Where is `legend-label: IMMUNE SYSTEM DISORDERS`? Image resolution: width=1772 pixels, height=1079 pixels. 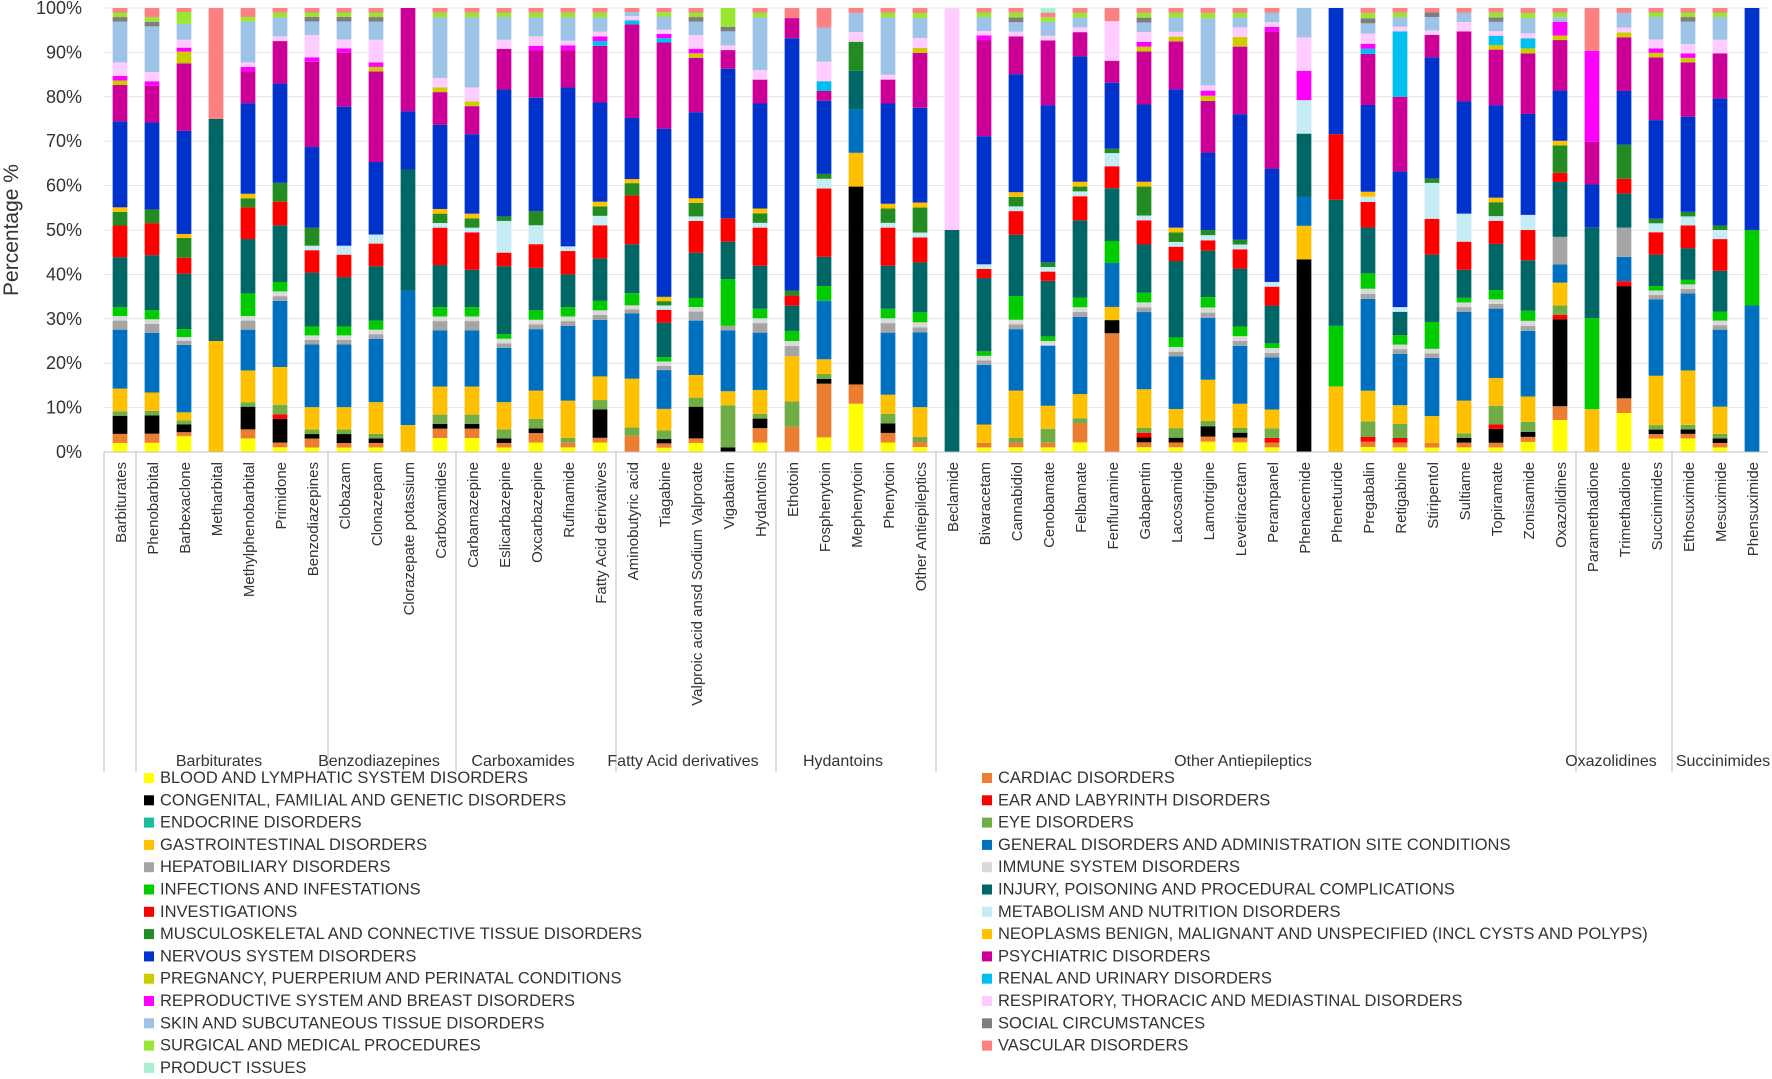
legend-label: IMMUNE SYSTEM DISORDERS is located at coordinates (1119, 867).